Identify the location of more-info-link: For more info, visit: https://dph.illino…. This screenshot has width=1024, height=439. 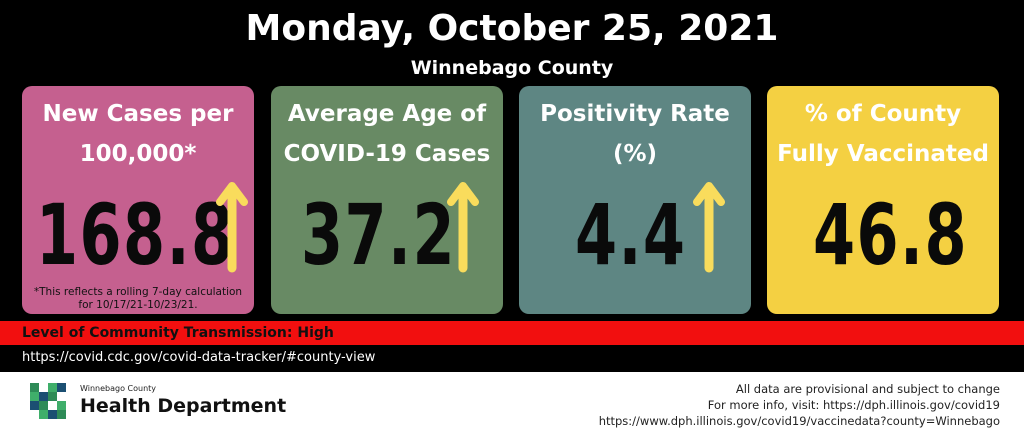
(853, 405).